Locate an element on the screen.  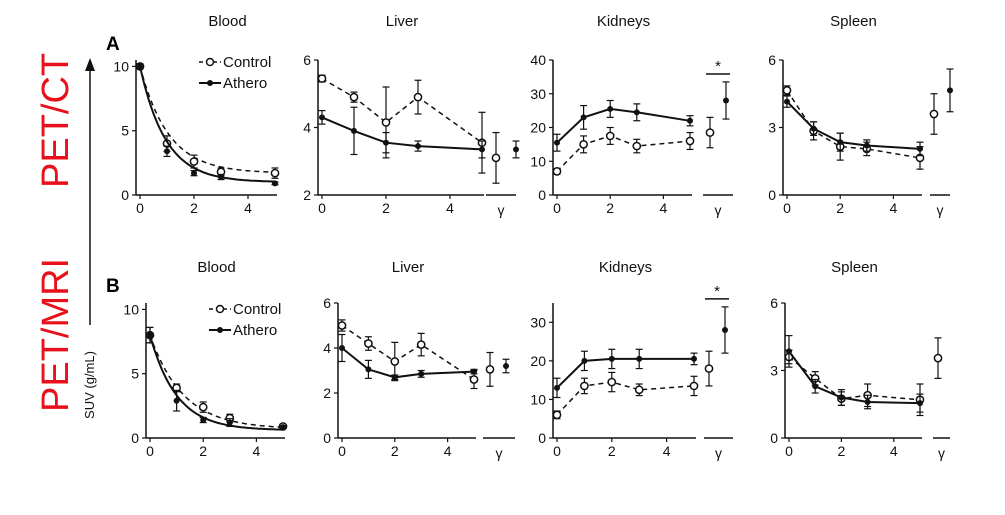
y-tick-label: 10 is located at coordinates (538, 161).